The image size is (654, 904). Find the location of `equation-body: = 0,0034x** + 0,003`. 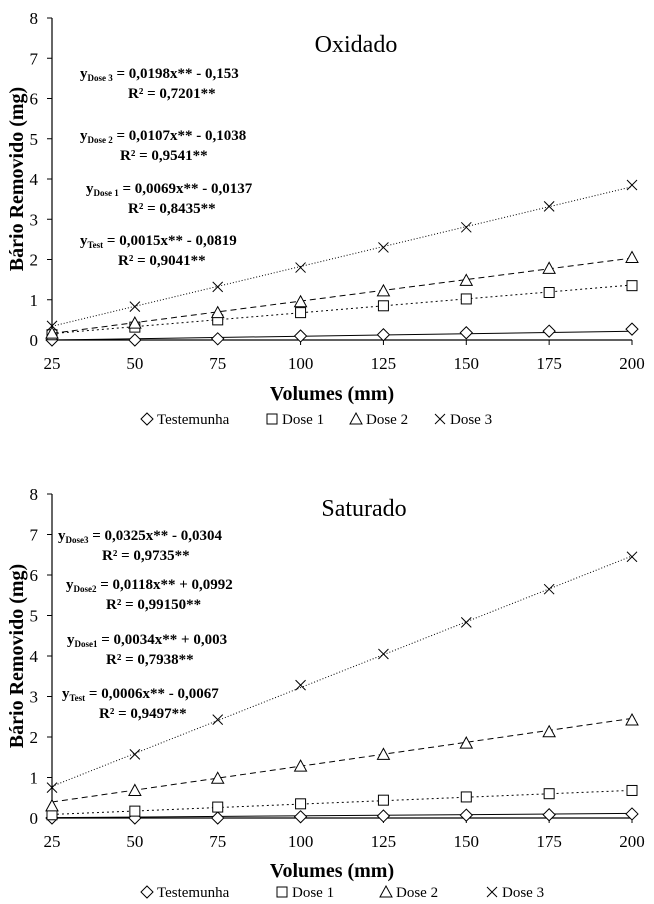

equation-body: = 0,0034x** + 0,003 is located at coordinates (163, 640).